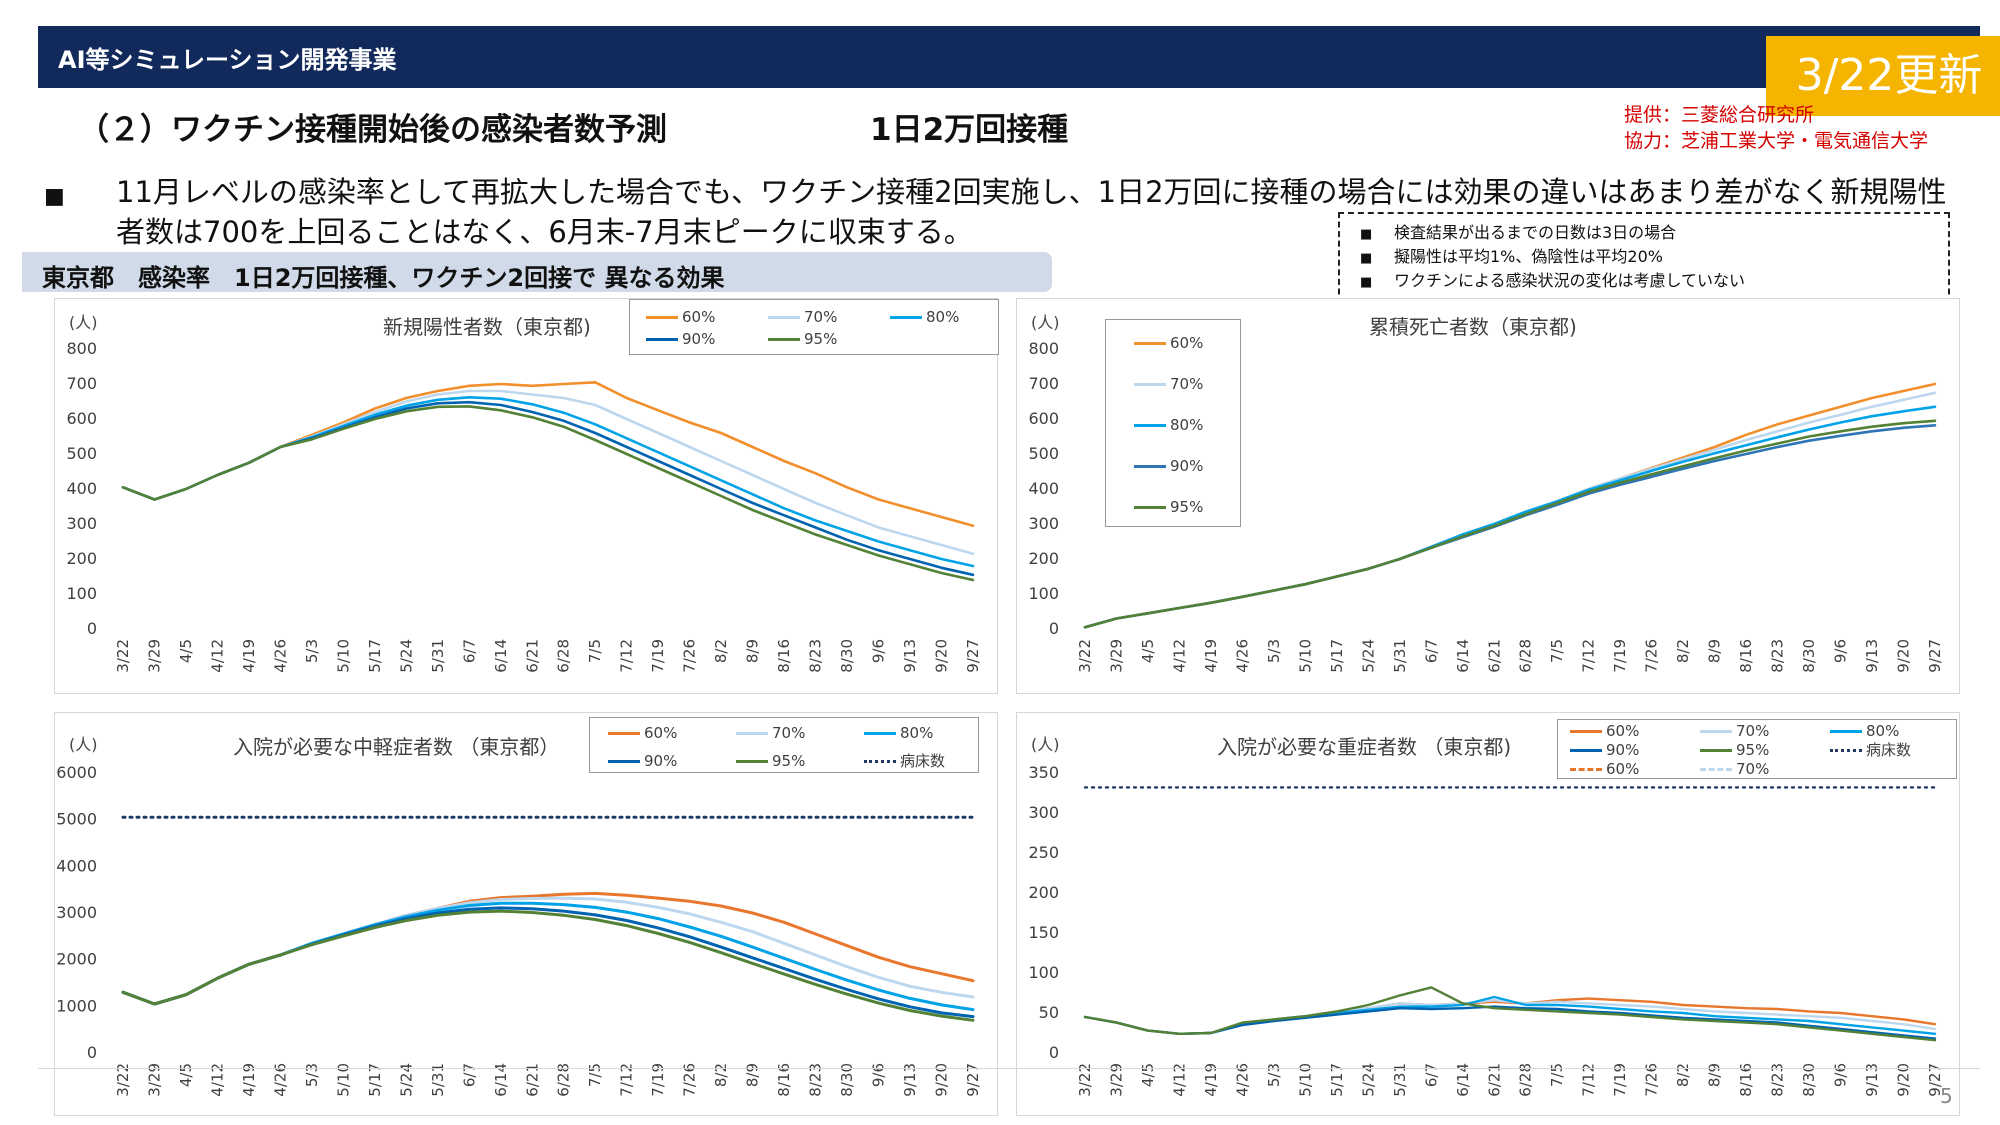 The width and height of the screenshot is (2000, 1125). I want to click on y-tick-label: 400, so click(81, 488).